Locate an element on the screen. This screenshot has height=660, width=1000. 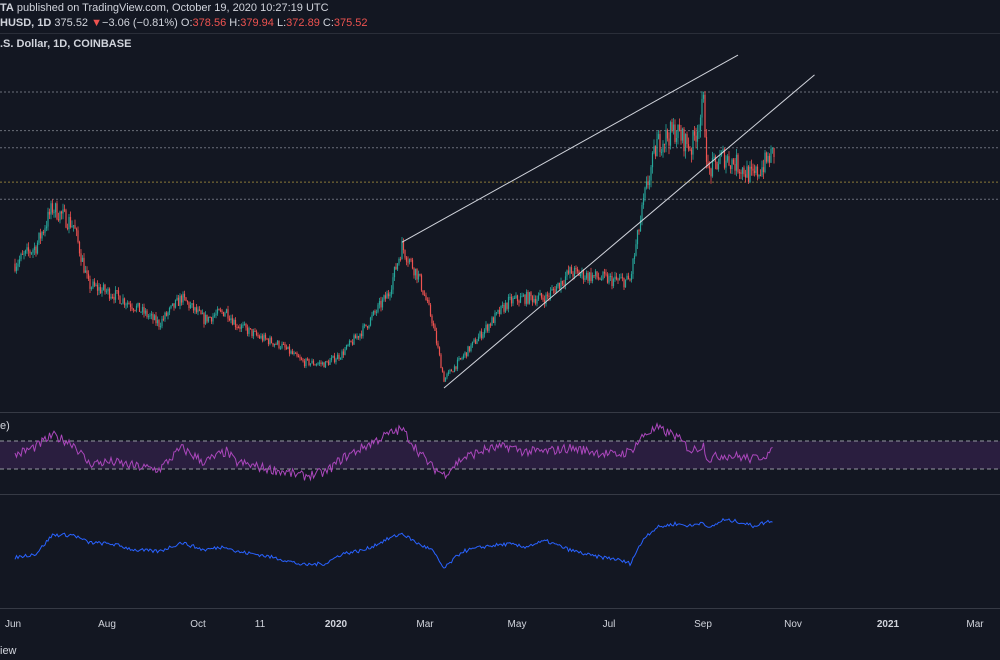
open-value: 378.56 is located at coordinates (209, 23).